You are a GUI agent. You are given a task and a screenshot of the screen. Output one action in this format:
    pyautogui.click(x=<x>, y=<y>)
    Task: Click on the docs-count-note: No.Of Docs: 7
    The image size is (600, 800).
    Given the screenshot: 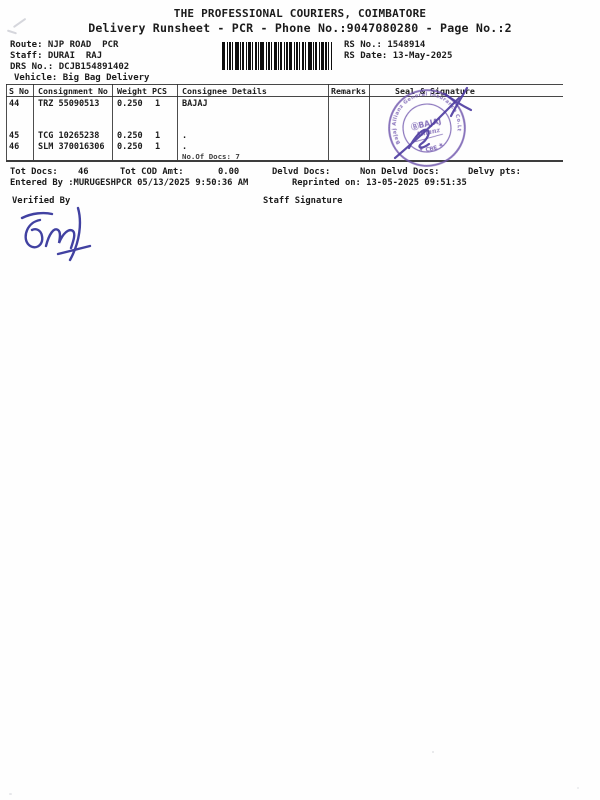 What is the action you would take?
    pyautogui.click(x=211, y=156)
    